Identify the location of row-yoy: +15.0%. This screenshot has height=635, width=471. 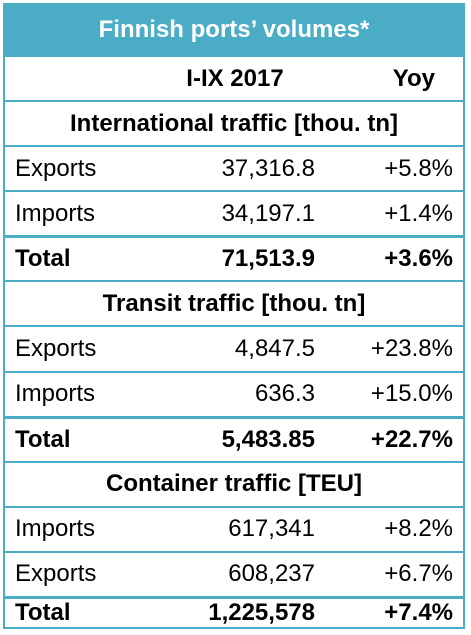
(411, 394).